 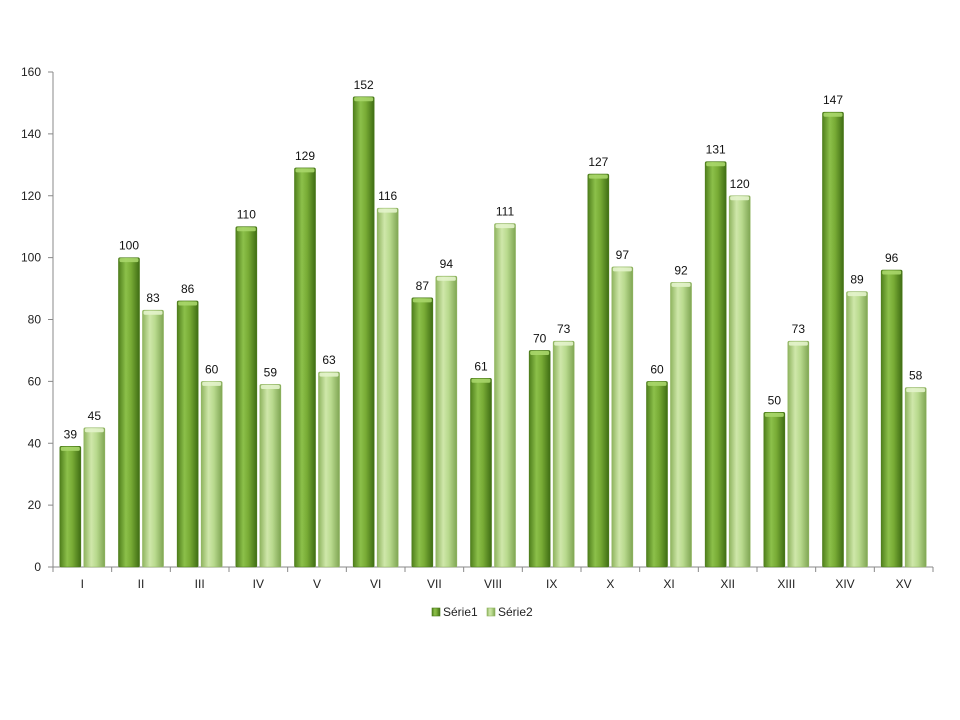 I want to click on y-tick-label: 40, so click(x=35, y=443).